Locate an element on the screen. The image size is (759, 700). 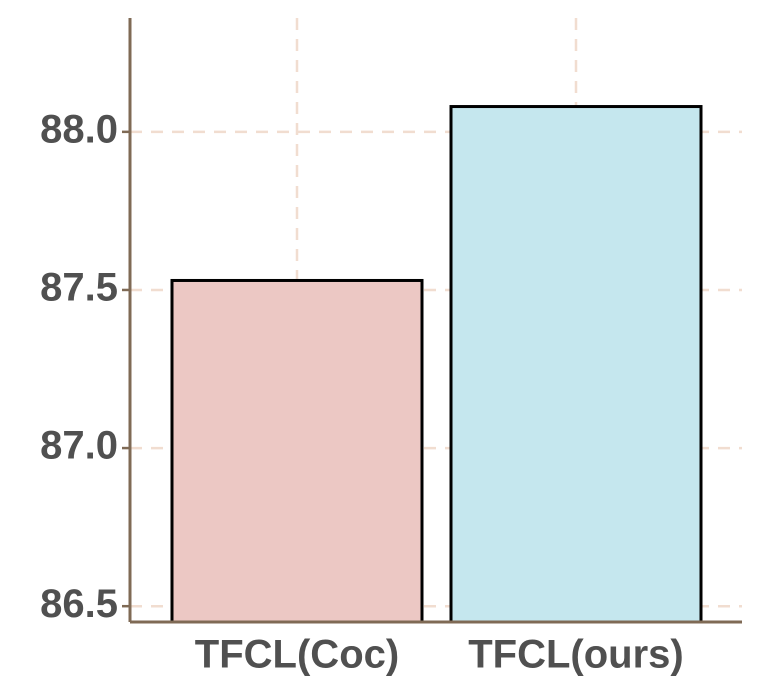
x-tick-label: TFCL(Coc) is located at coordinates (297, 655).